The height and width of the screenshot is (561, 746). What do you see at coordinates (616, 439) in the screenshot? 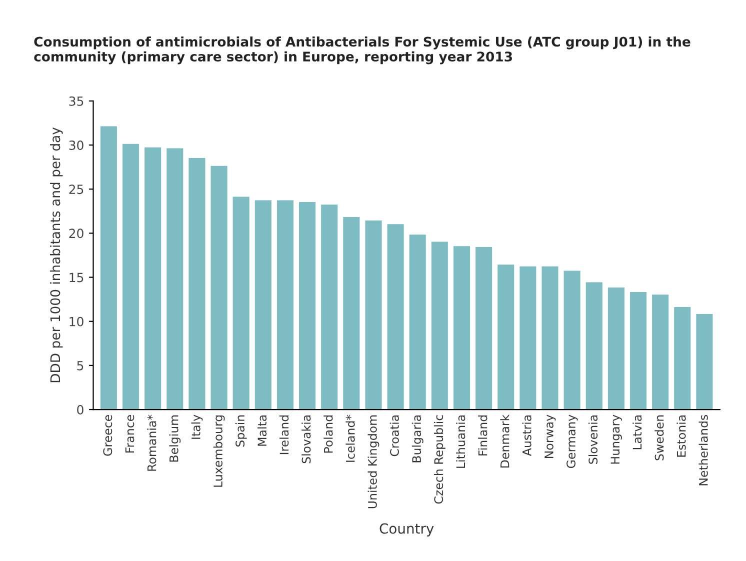
I see `x-tick-label: Hungary` at bounding box center [616, 439].